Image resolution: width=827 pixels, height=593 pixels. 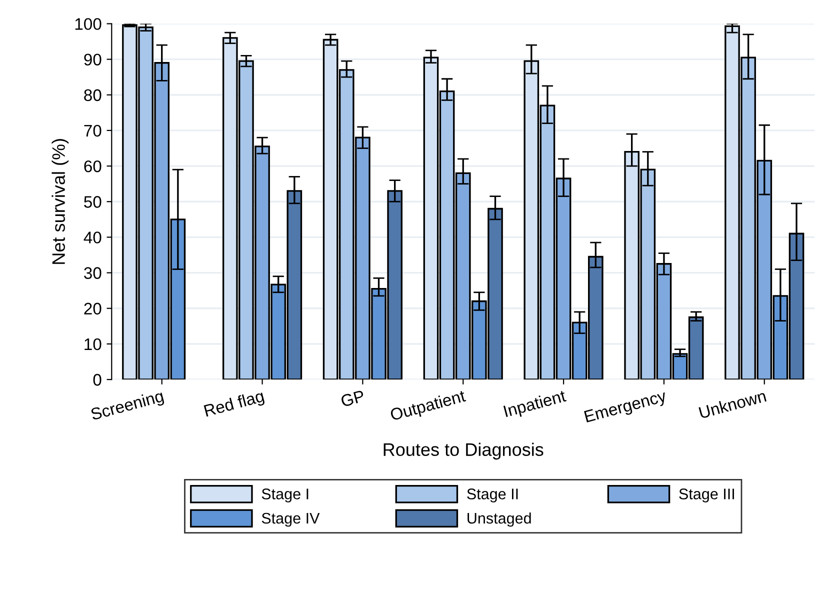 I want to click on y-tick-label: 70, so click(x=93, y=130).